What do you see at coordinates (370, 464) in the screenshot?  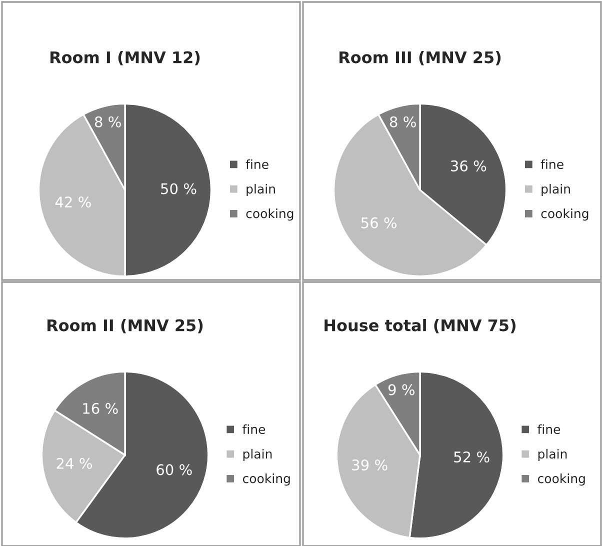 I see `data-label: 39 %` at bounding box center [370, 464].